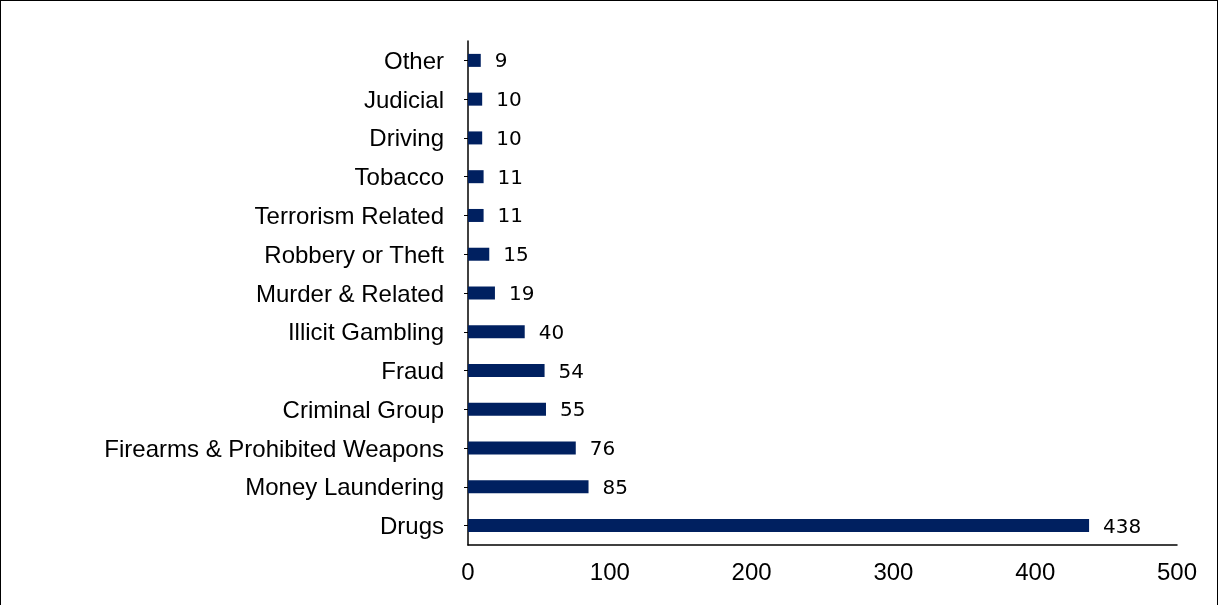 This screenshot has width=1218, height=606. What do you see at coordinates (615, 486) in the screenshot?
I see `data-label: 85` at bounding box center [615, 486].